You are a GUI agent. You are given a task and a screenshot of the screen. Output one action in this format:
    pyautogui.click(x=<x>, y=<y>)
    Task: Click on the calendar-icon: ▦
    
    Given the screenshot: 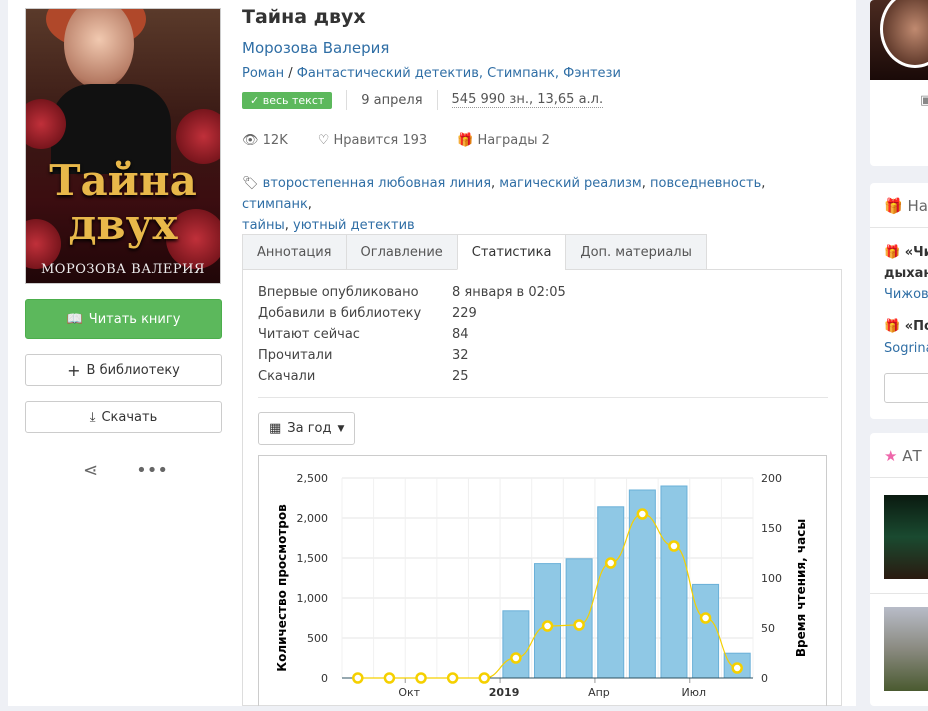 What is the action you would take?
    pyautogui.click(x=275, y=428)
    